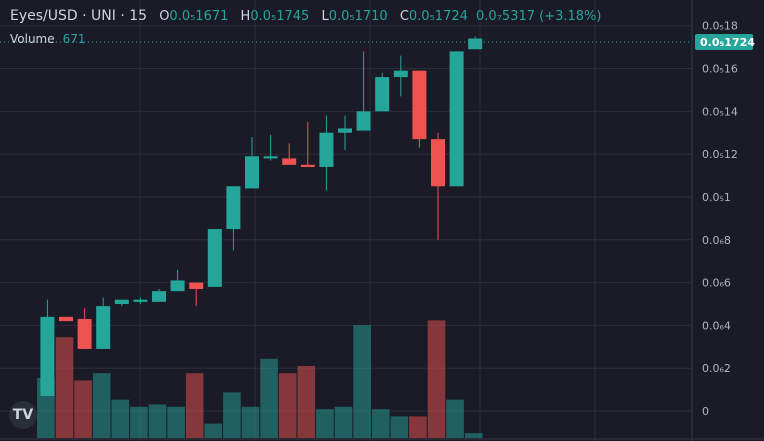 This screenshot has width=764, height=441. Describe the element at coordinates (705, 411) in the screenshot. I see `y-tick-label: 0` at that location.